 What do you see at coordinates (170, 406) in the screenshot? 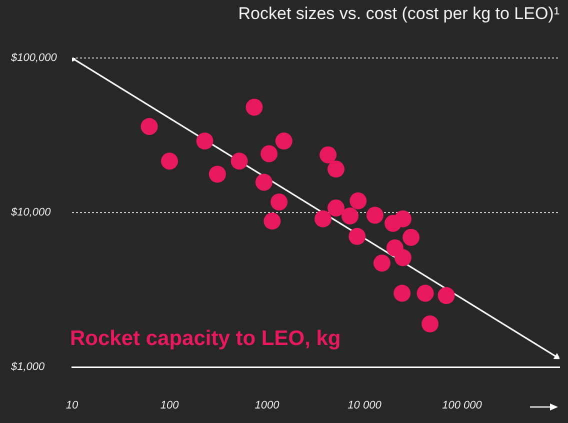
I see `x-tick-label: 100` at bounding box center [170, 406].